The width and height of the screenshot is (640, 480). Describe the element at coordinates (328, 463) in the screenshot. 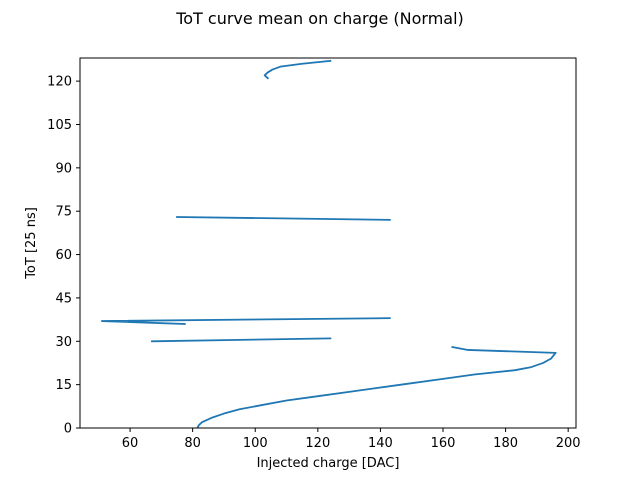

I see `x-axis-label: Injected charge [DAC]` at that location.